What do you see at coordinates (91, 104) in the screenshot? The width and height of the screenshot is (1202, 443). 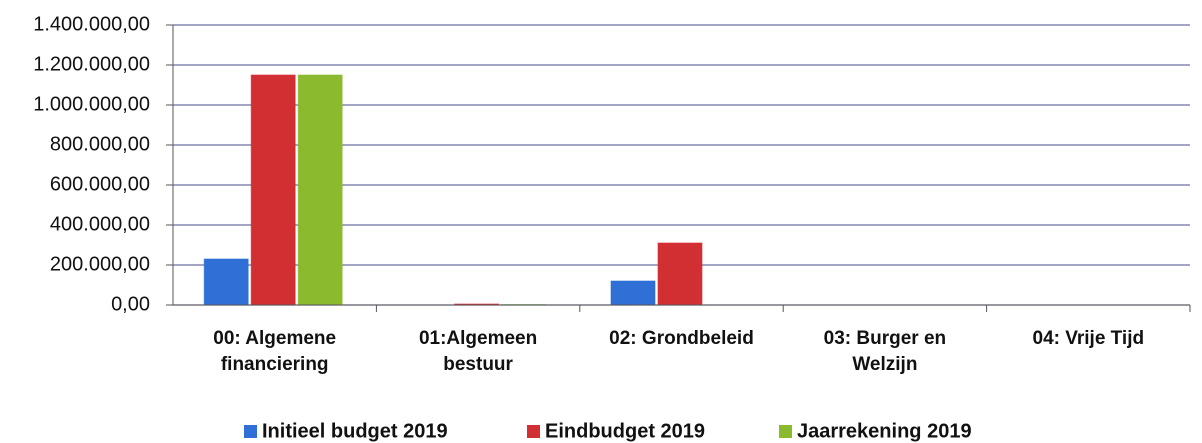 I see `y-tick-label: 1.000.000,00` at bounding box center [91, 104].